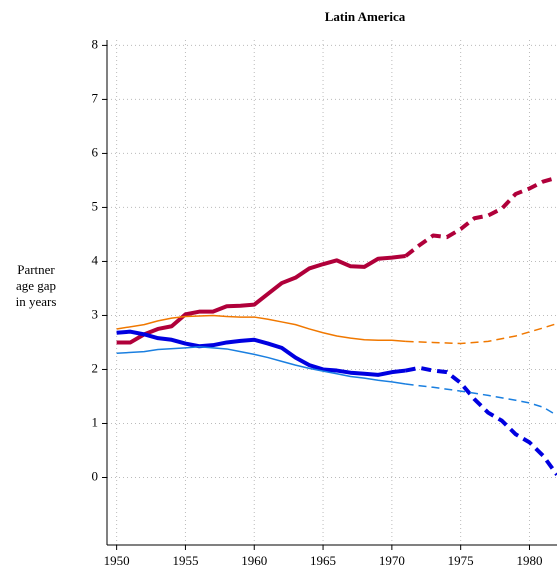 The height and width of the screenshot is (578, 557). What do you see at coordinates (529, 560) in the screenshot?
I see `x-tick-label: 1980` at bounding box center [529, 560].